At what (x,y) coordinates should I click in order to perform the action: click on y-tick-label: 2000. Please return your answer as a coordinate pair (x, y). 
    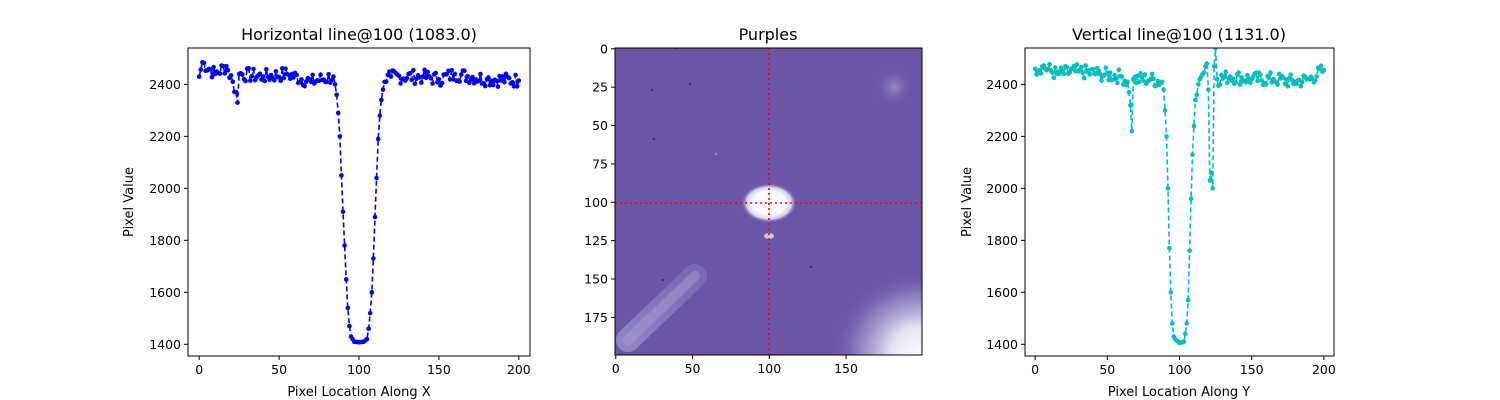
    Looking at the image, I should click on (165, 188).